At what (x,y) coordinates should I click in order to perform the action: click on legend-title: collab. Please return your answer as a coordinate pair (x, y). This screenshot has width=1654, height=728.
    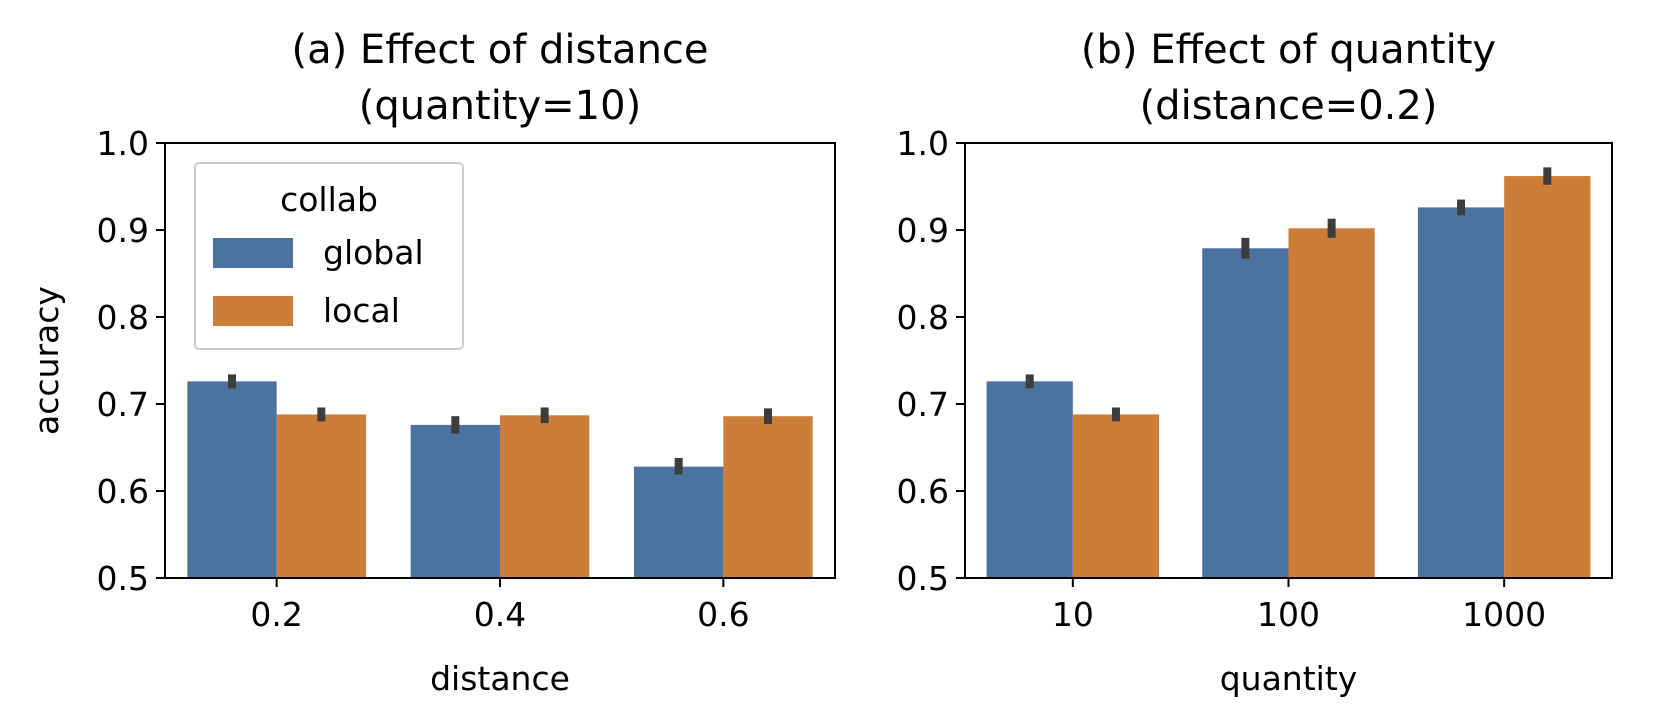
    Looking at the image, I should click on (329, 199).